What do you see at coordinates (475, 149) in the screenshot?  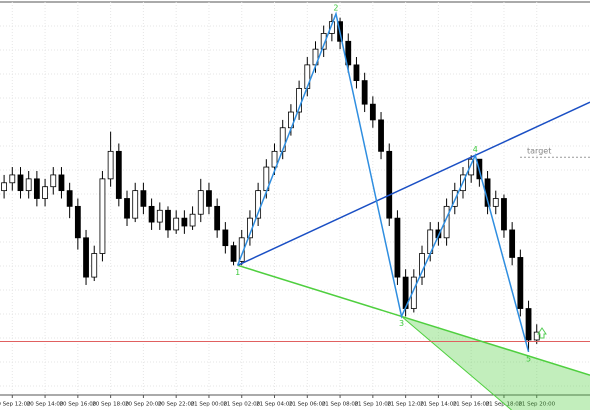 I see `wave-label: 4` at bounding box center [475, 149].